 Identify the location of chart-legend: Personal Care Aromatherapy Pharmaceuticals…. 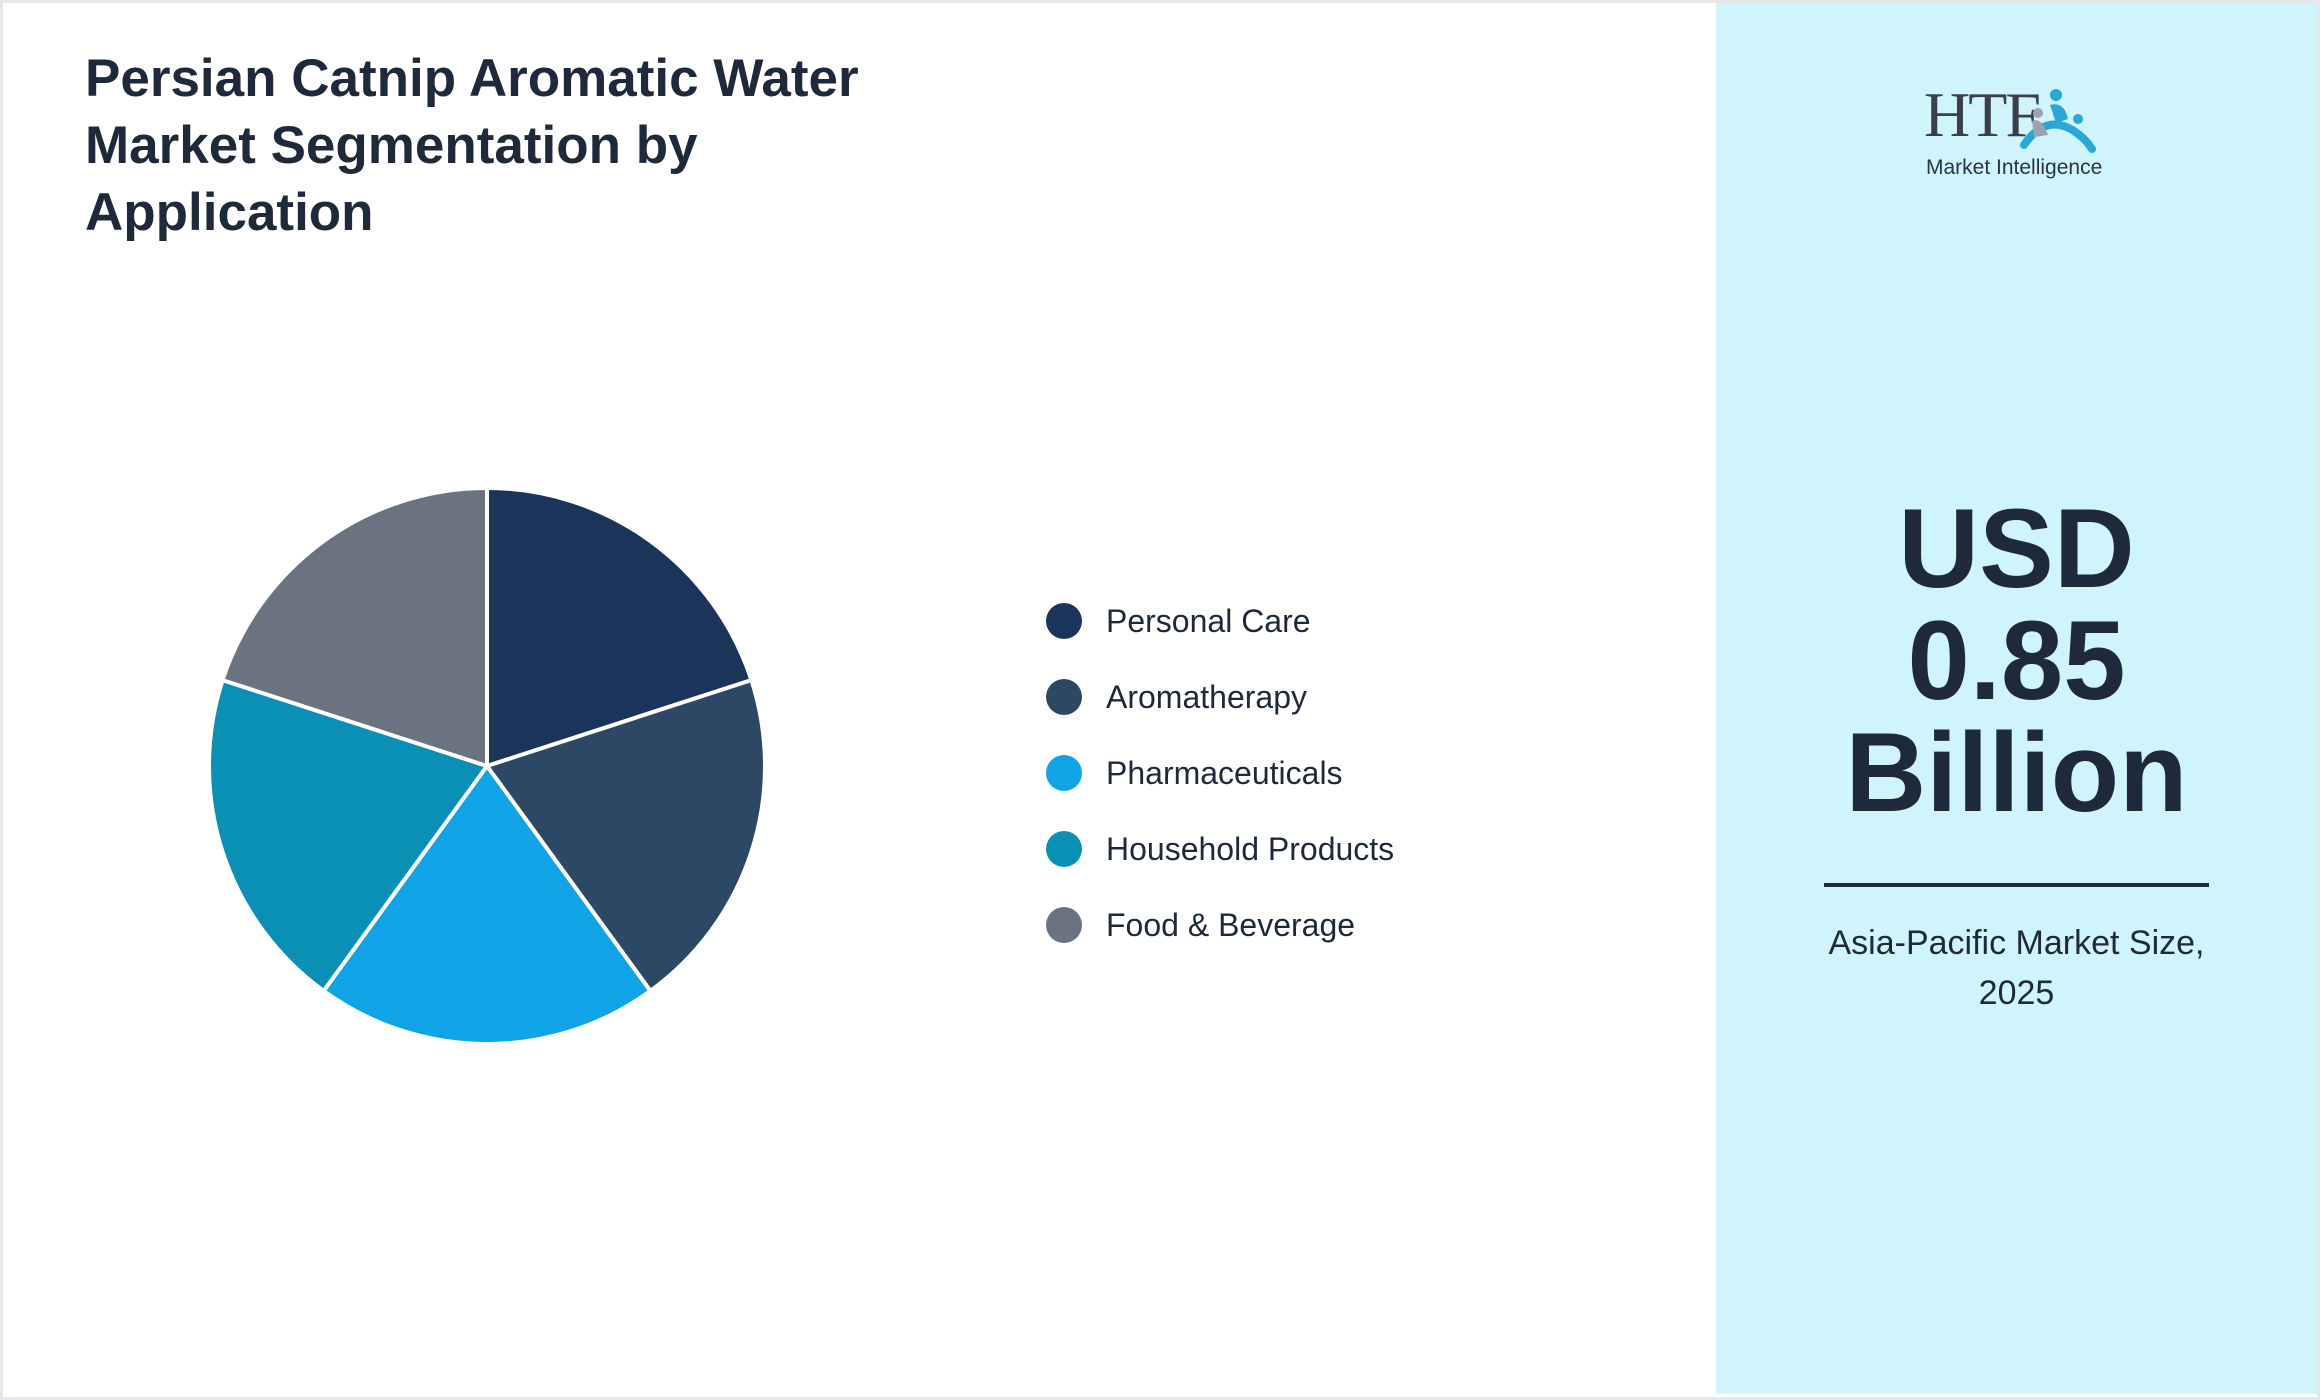
(1220, 773).